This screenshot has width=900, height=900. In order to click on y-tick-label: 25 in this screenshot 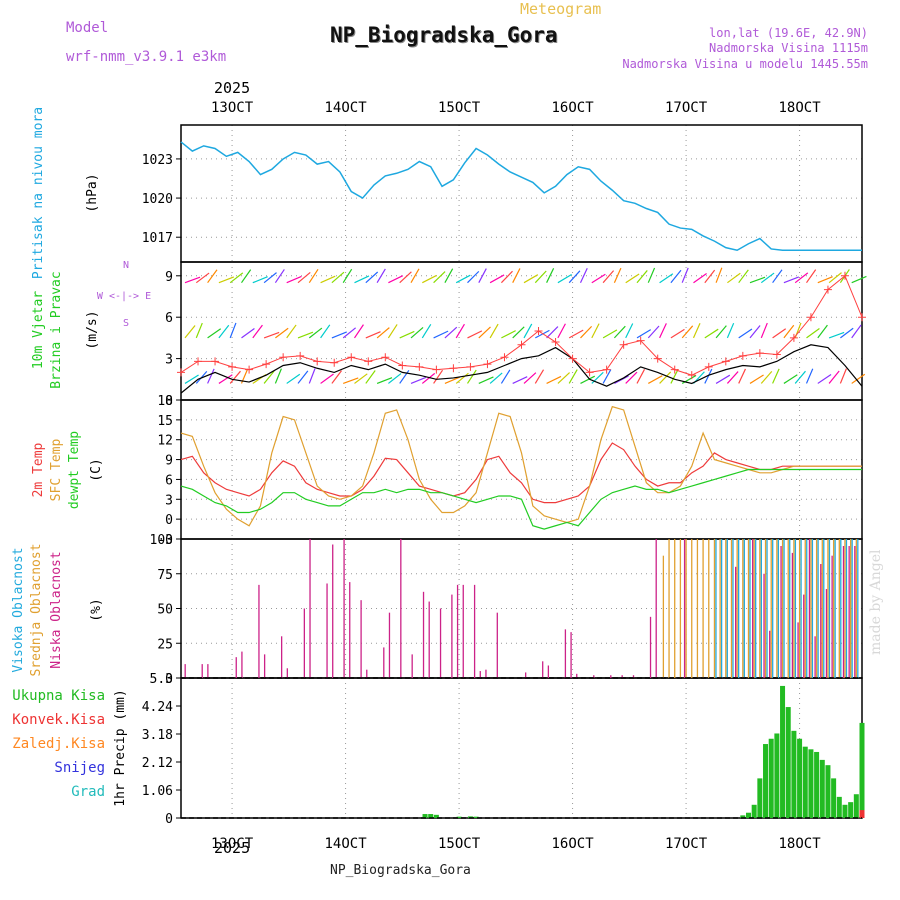, I will do `click(165, 644)`.